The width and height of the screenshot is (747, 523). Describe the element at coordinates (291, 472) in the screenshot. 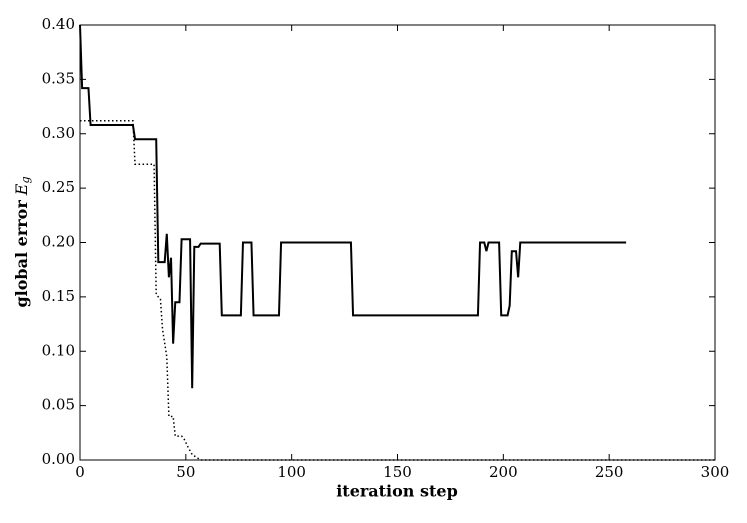

I see `x-tick-label: 100` at that location.